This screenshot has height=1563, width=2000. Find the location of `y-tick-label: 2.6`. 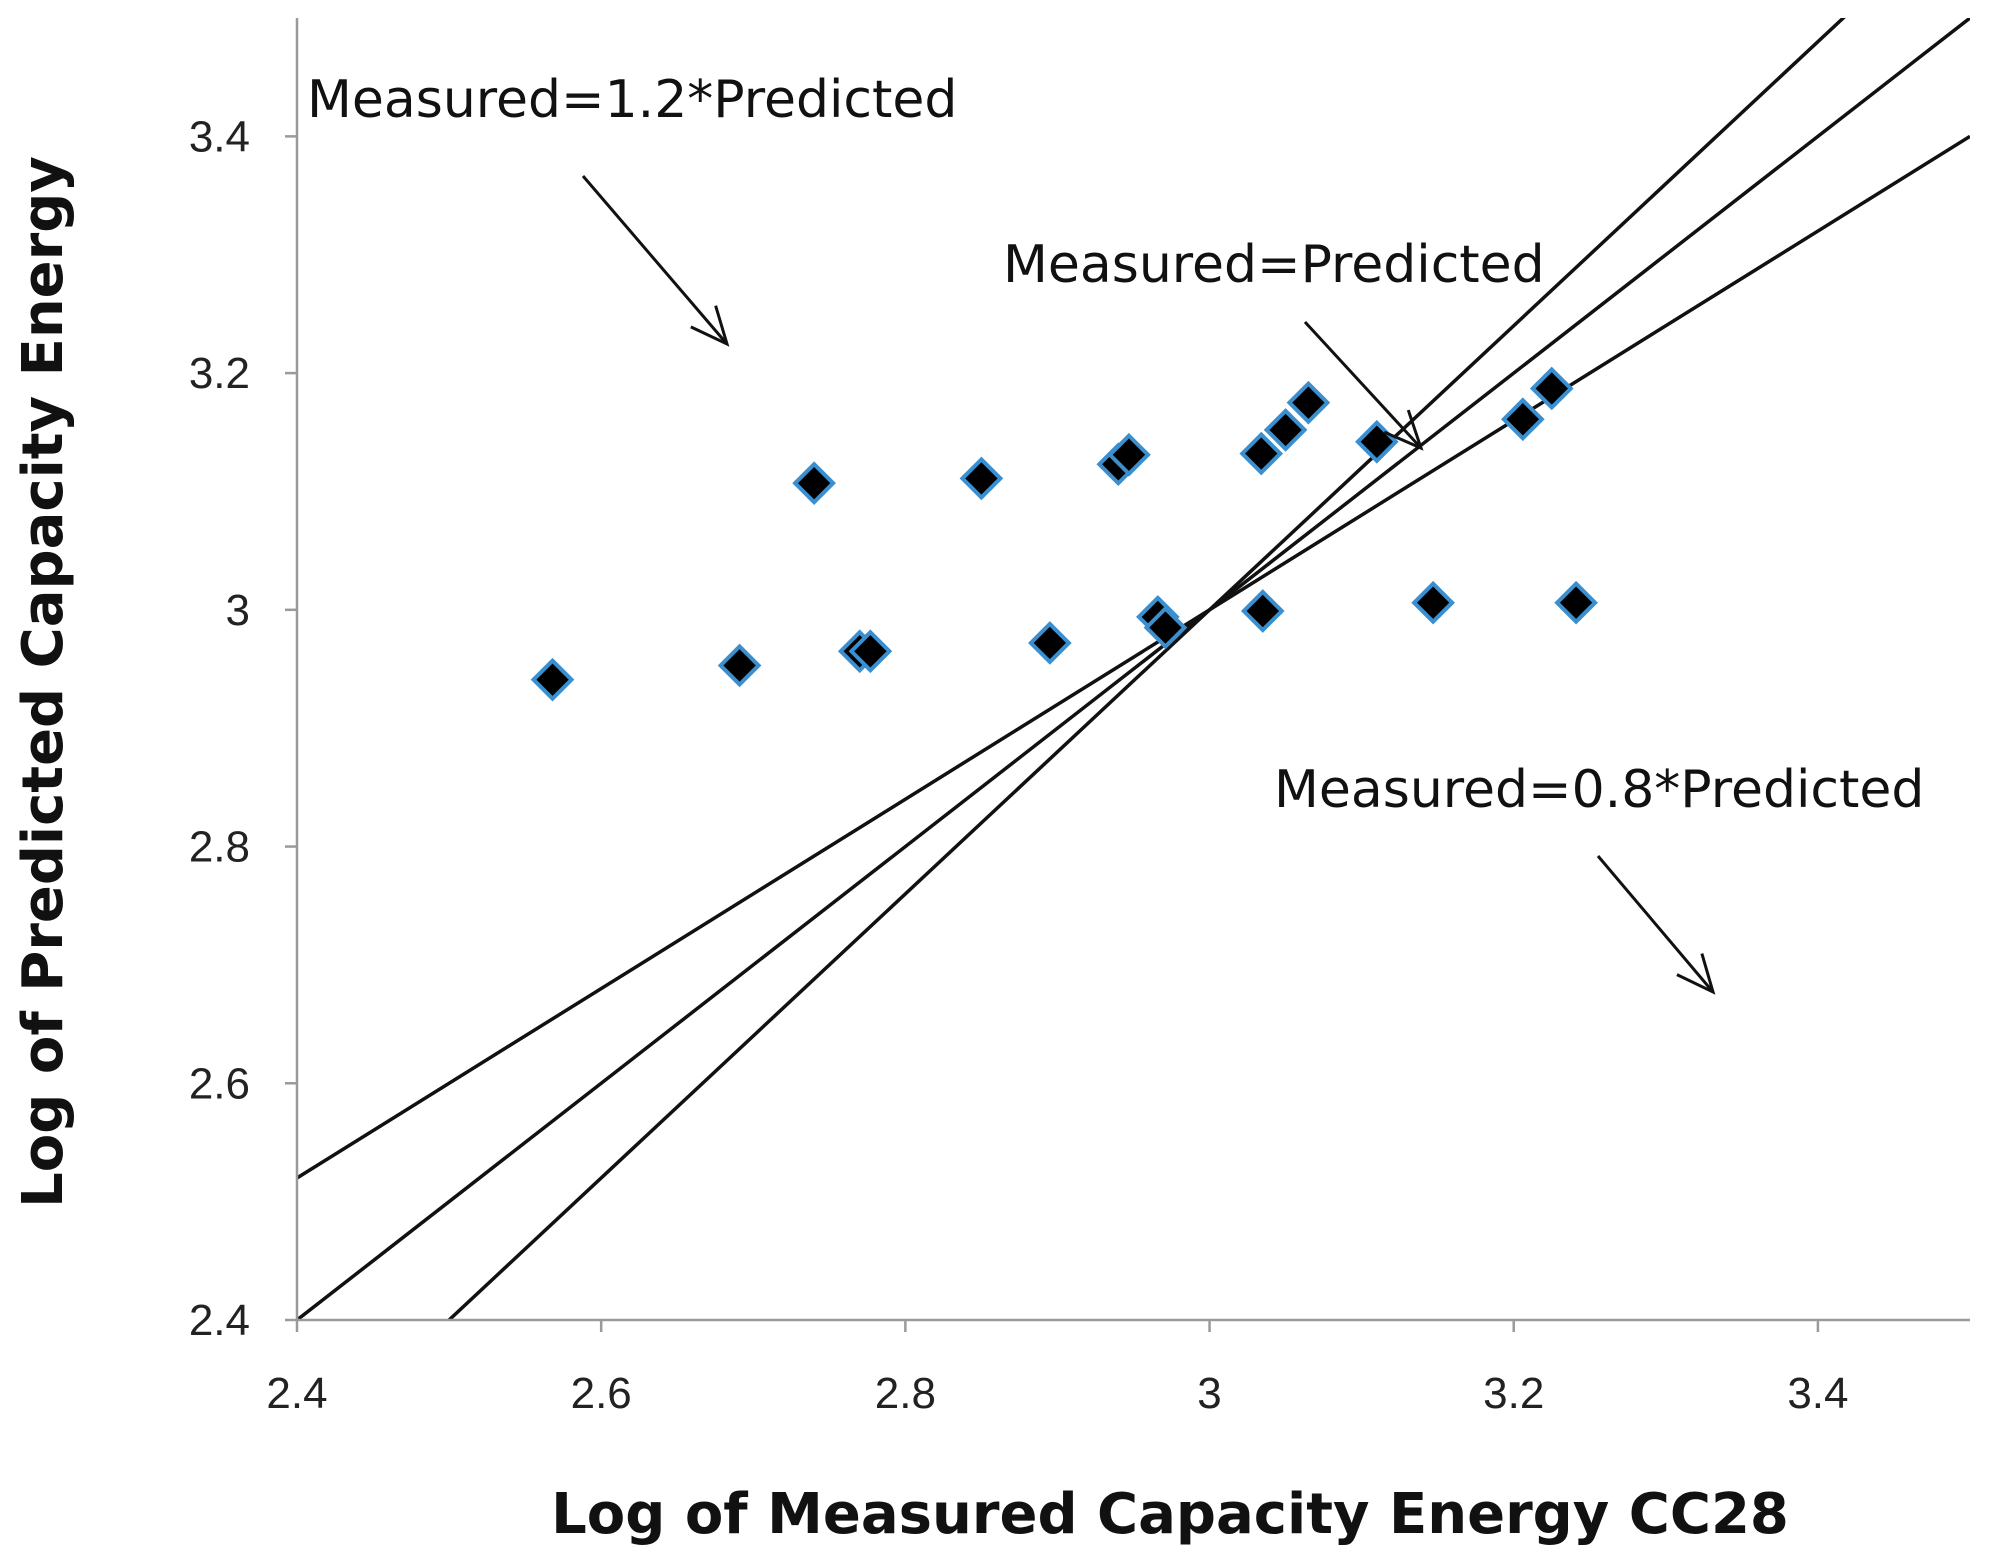

y-tick-label: 2.6 is located at coordinates (219, 1083).